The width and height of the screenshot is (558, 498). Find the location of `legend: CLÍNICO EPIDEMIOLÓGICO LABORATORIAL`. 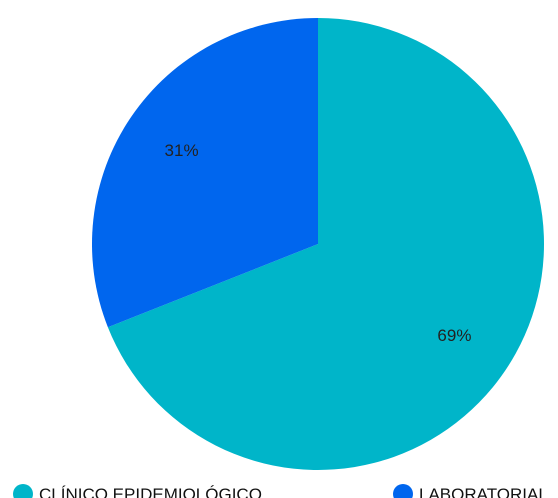

legend: CLÍNICO EPIDEMIOLÓGICO LABORATORIAL is located at coordinates (280, 491).